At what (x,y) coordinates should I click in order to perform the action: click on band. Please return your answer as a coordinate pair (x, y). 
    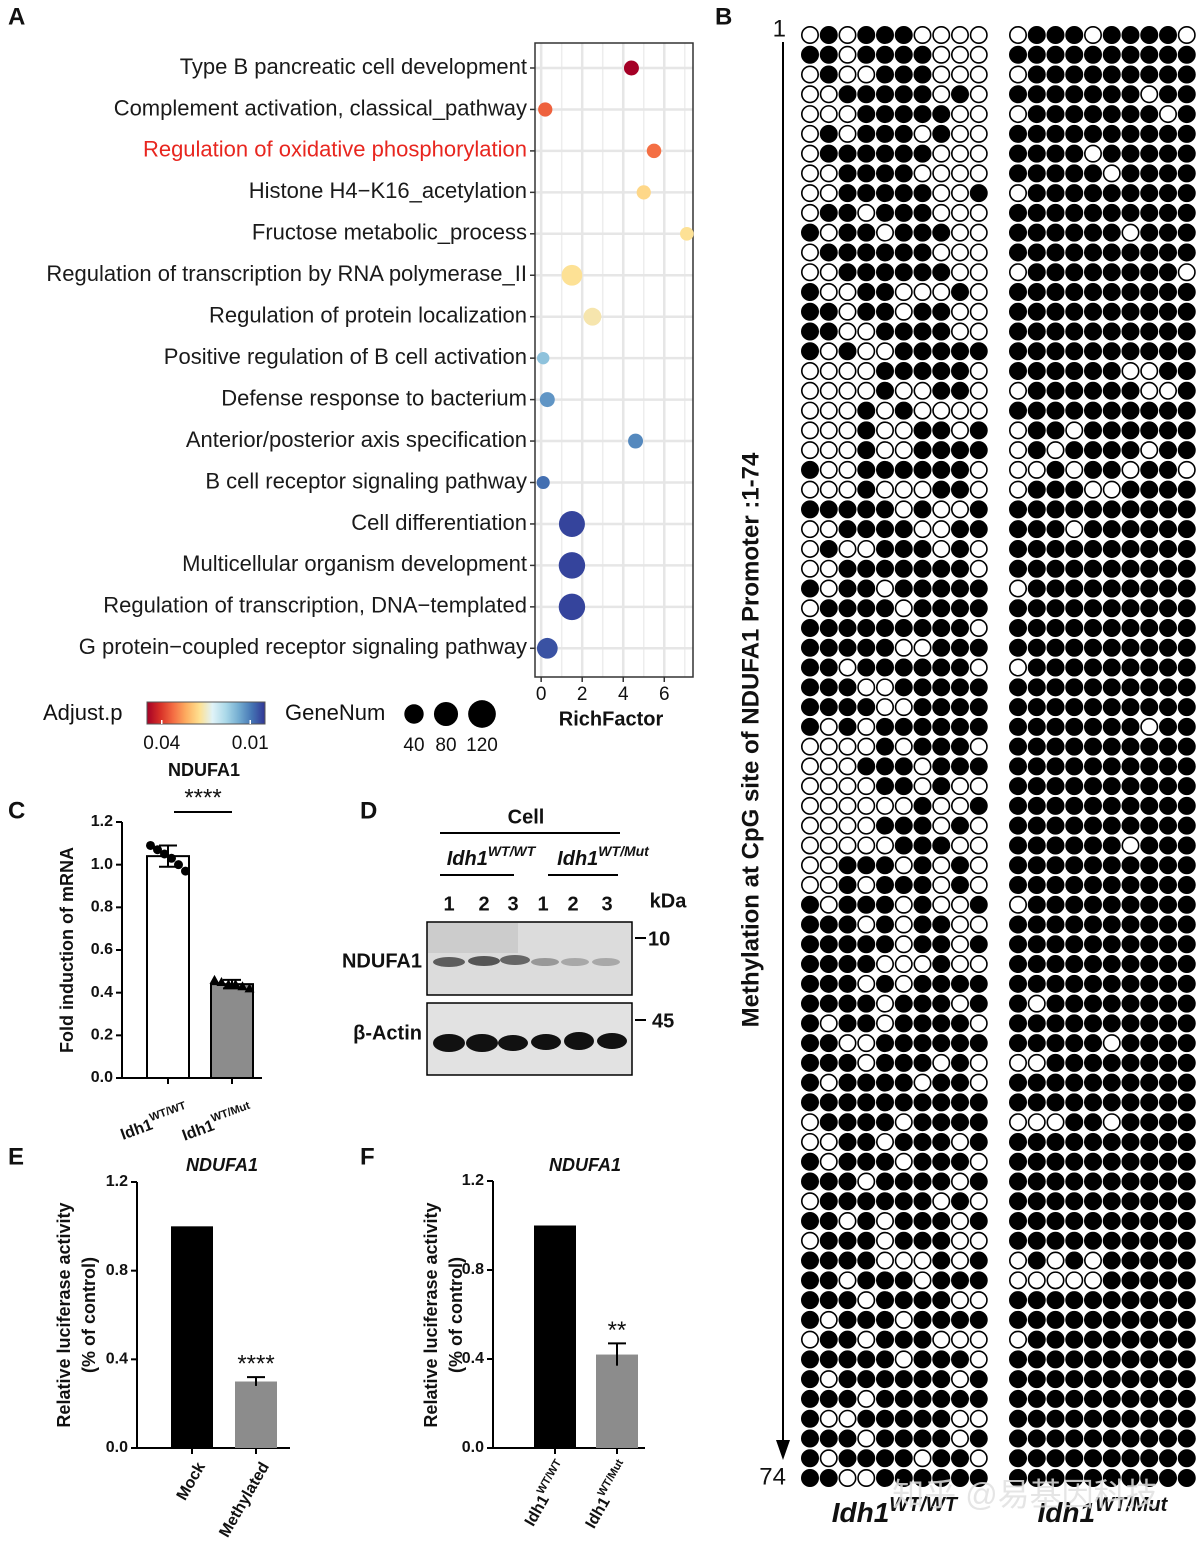
    Looking at the image, I should click on (515, 960).